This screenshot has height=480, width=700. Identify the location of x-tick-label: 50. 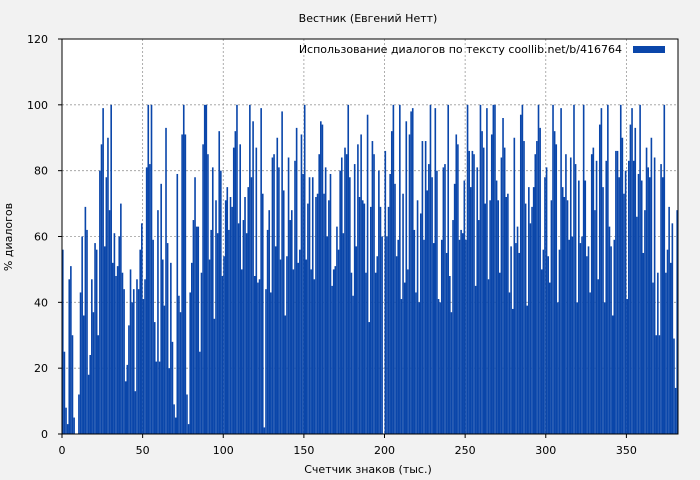
(143, 450).